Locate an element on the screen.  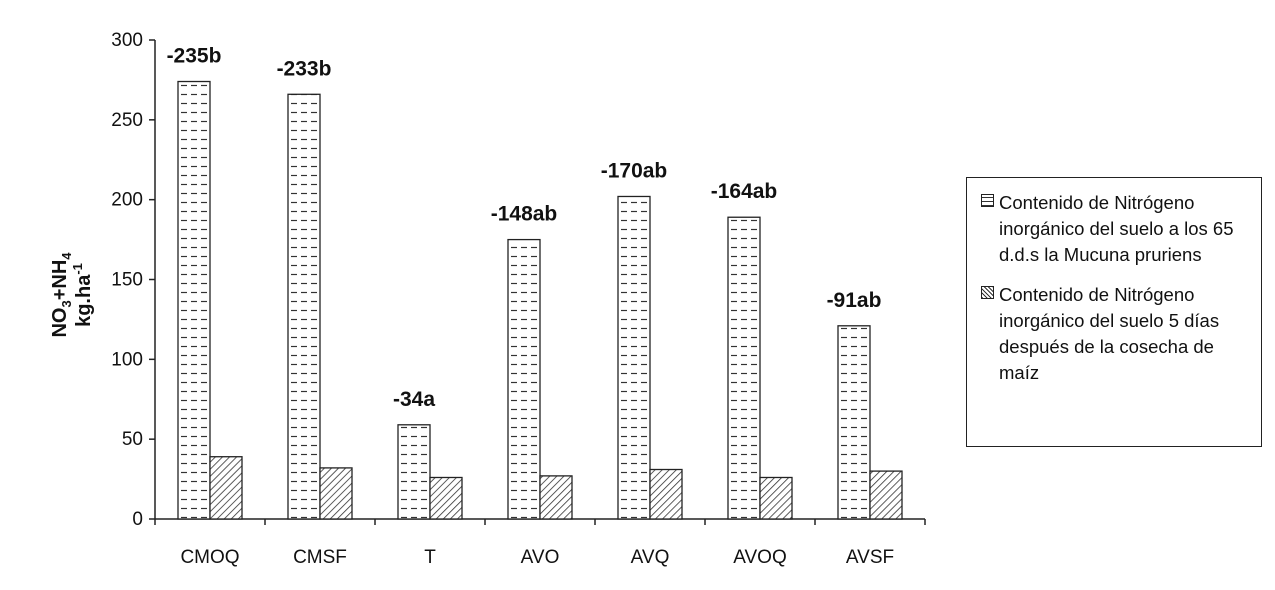
bar-series-1-cmoq is located at coordinates (194, 300).